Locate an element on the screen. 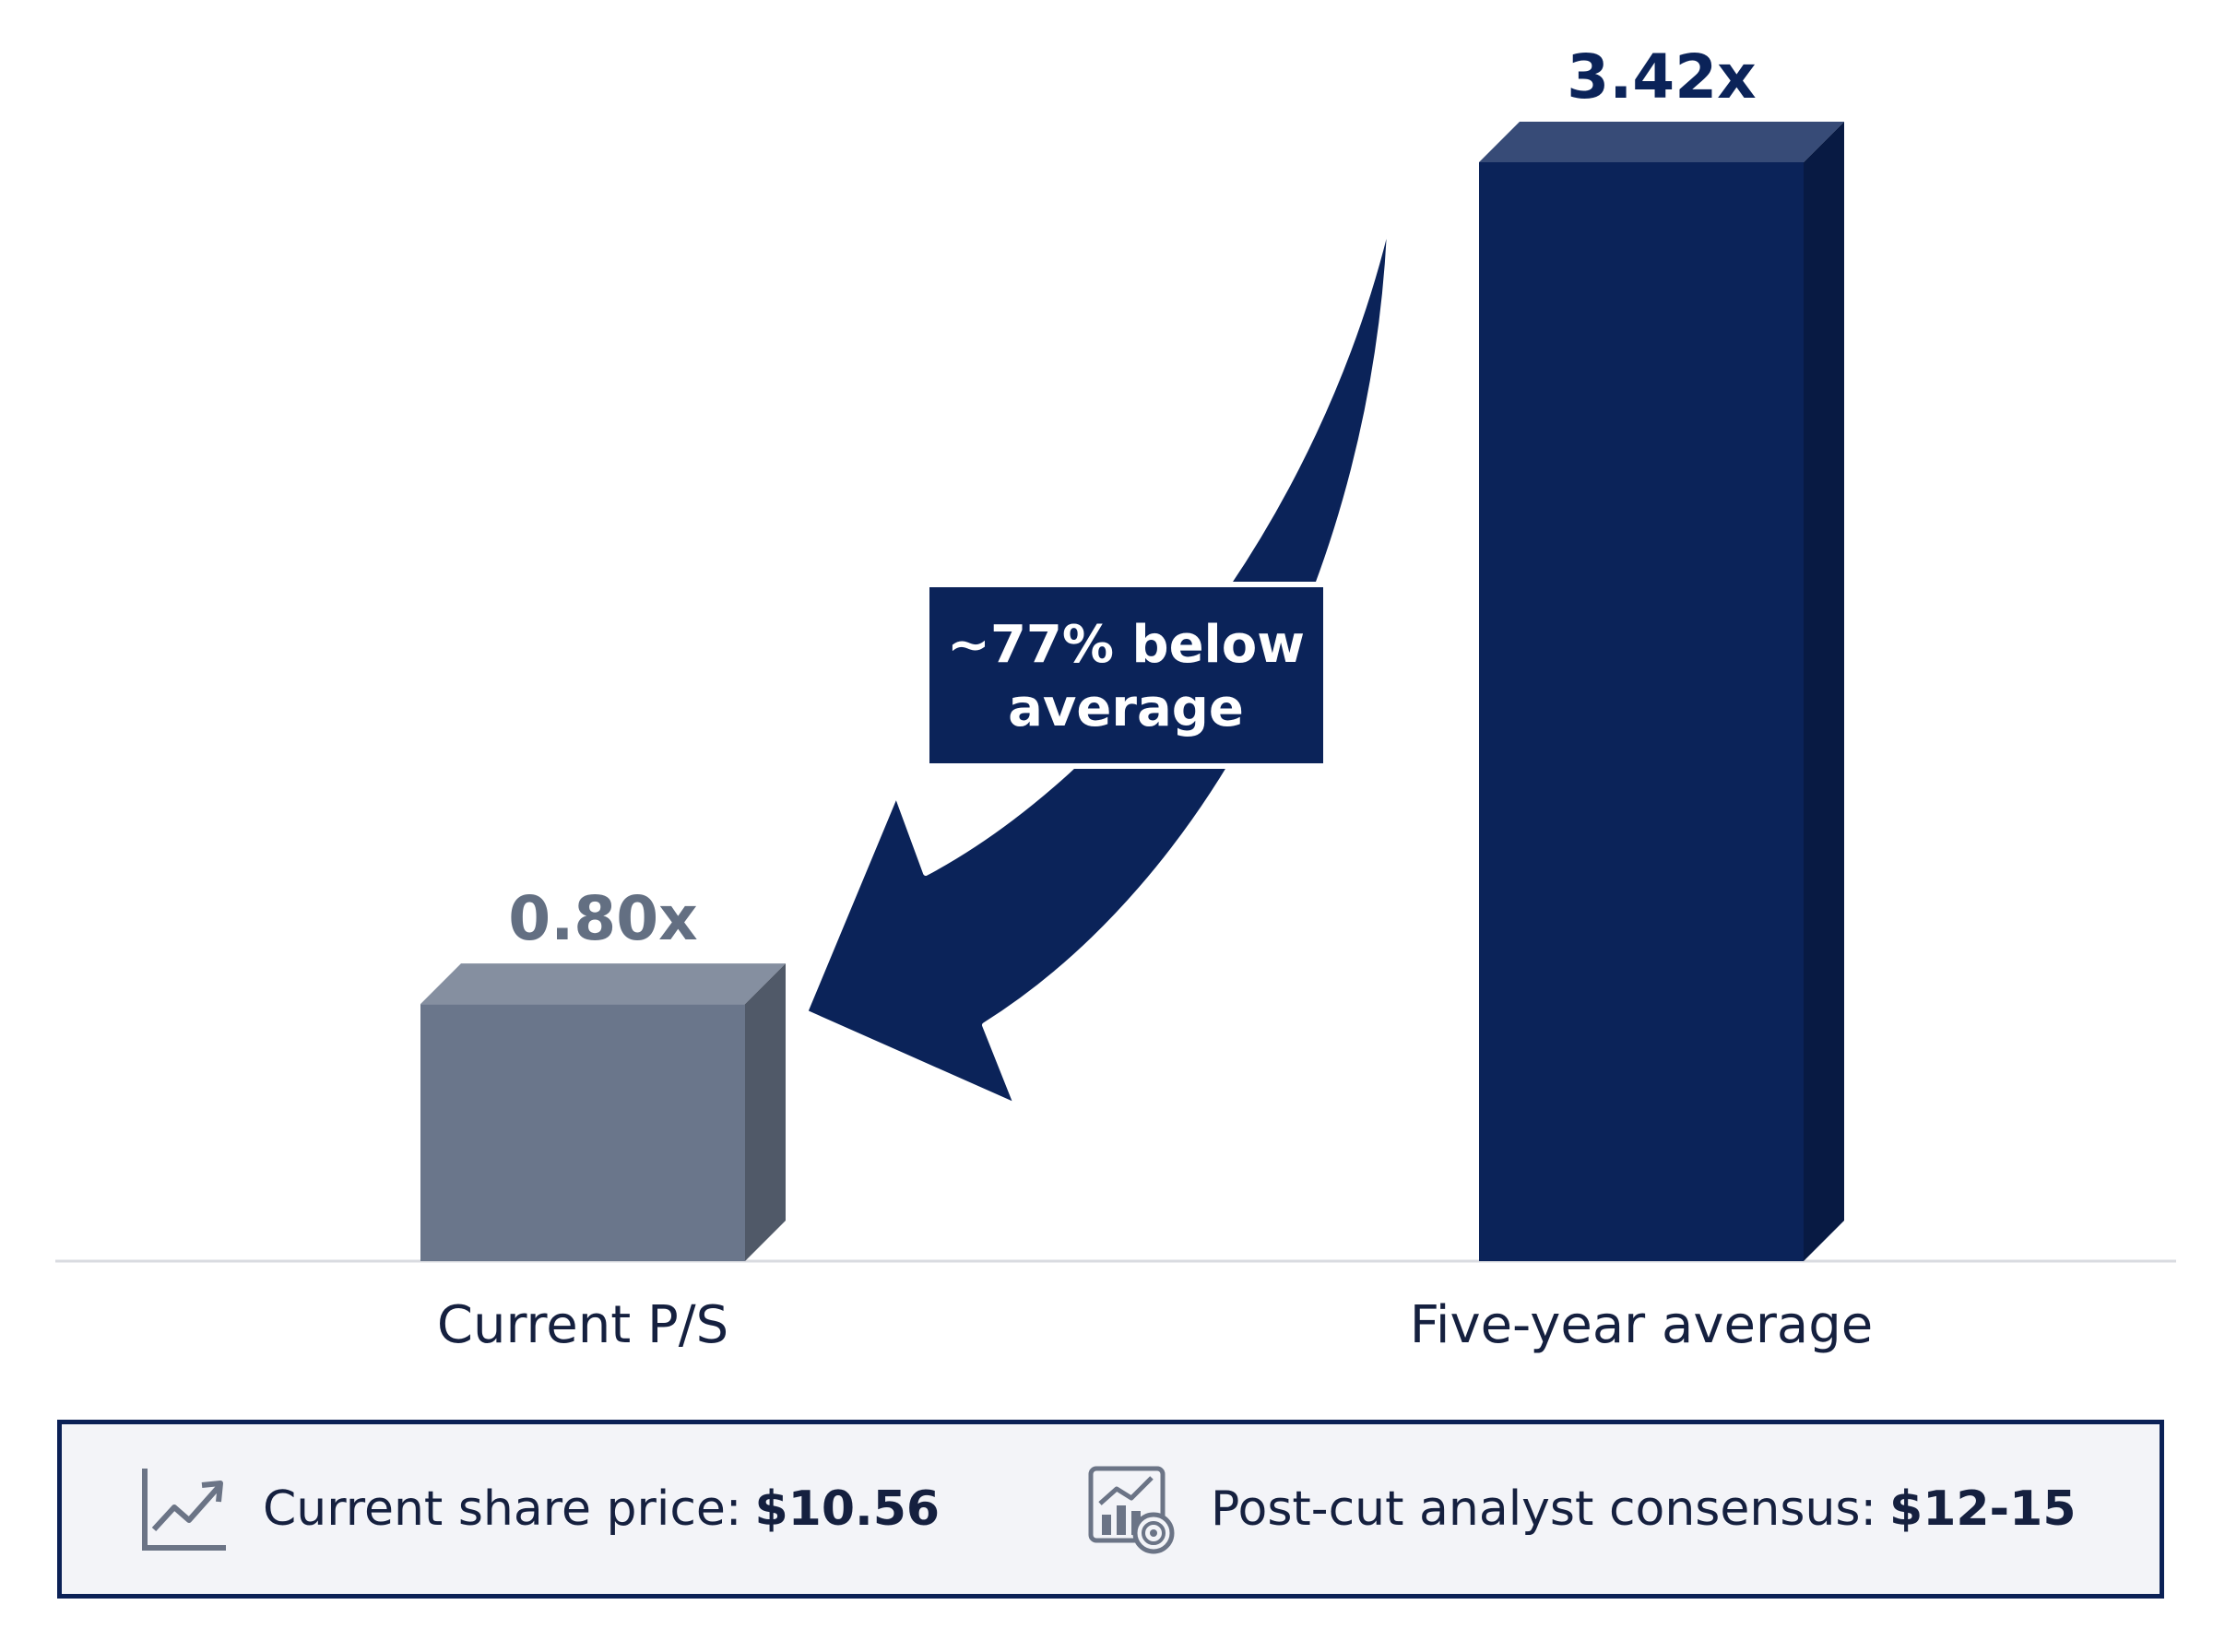 This screenshot has width=2213, height=1652. footer-item-share-price: Current share price: $10.56 is located at coordinates (538, 1509).